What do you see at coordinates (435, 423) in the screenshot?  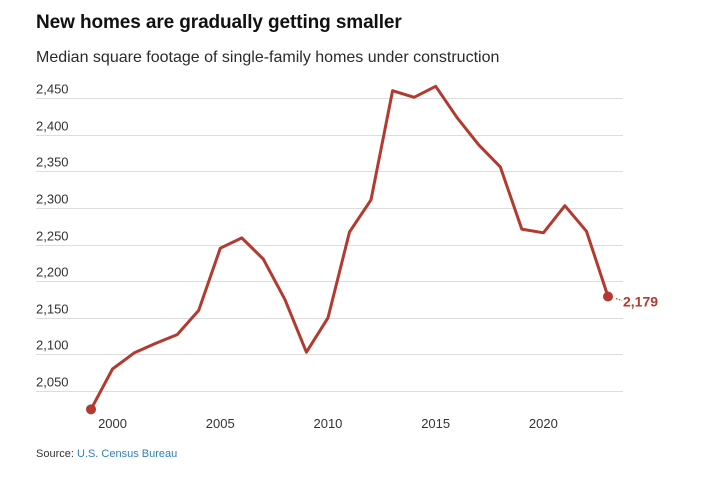 I see `x-tick-label: 2015` at bounding box center [435, 423].